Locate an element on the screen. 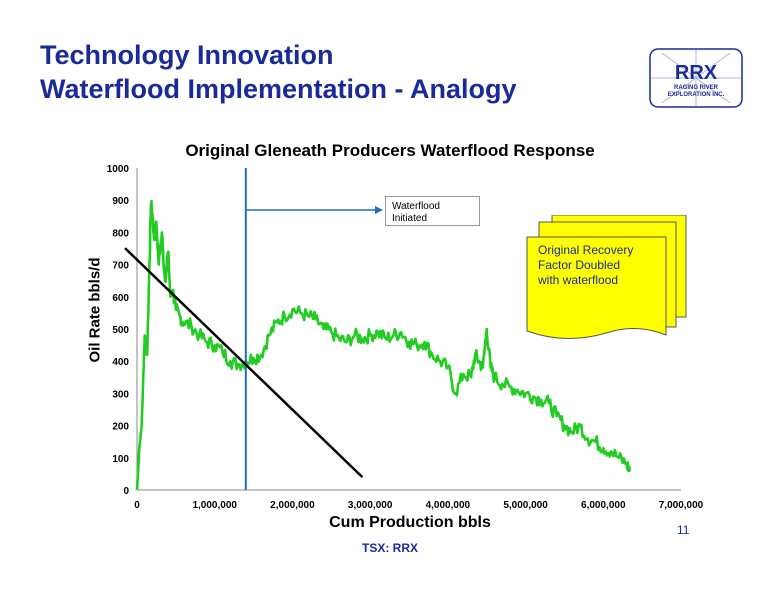  recovery-note-line3: with waterflood is located at coordinates (578, 280).